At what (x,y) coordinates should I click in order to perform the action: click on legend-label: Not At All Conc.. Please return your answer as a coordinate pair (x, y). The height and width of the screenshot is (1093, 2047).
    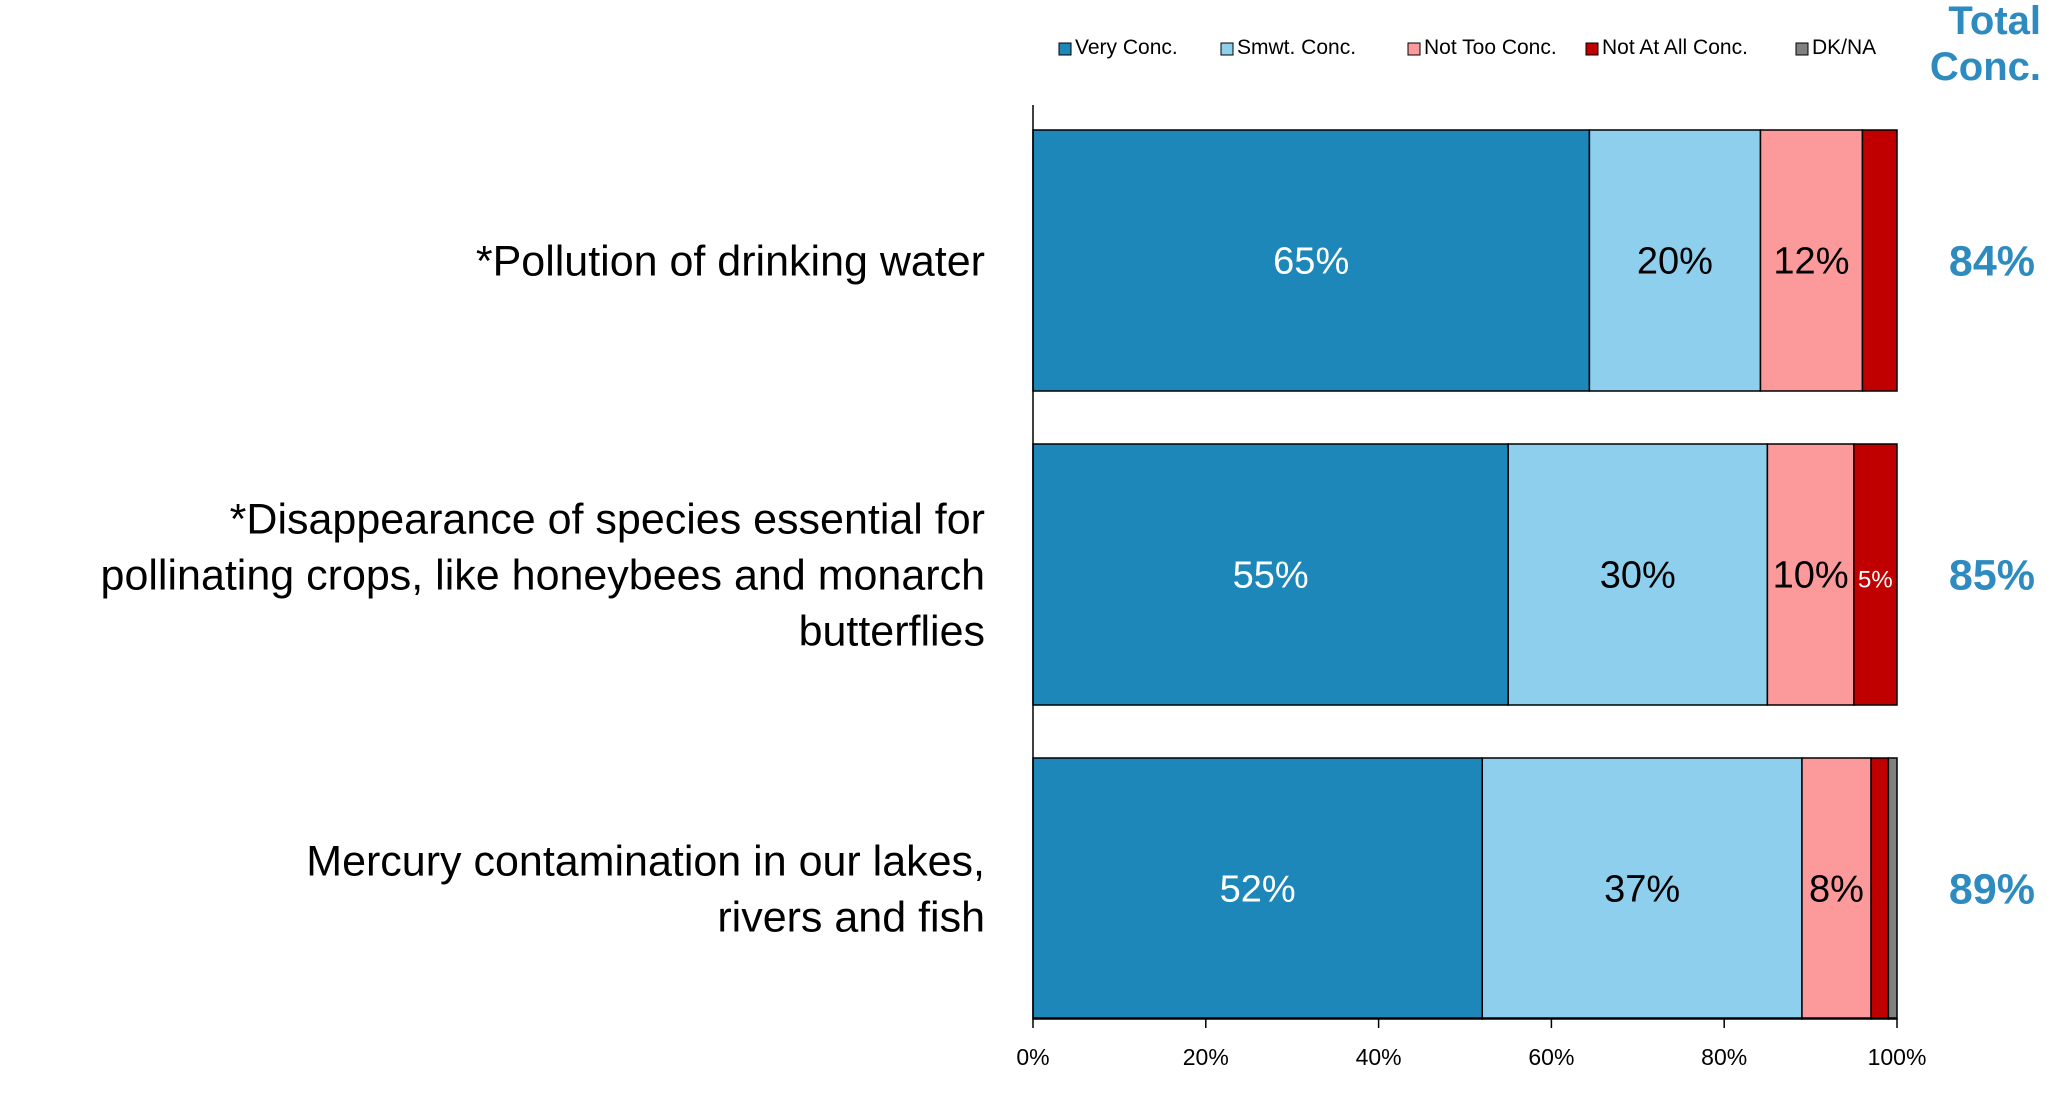
    Looking at the image, I should click on (1675, 47).